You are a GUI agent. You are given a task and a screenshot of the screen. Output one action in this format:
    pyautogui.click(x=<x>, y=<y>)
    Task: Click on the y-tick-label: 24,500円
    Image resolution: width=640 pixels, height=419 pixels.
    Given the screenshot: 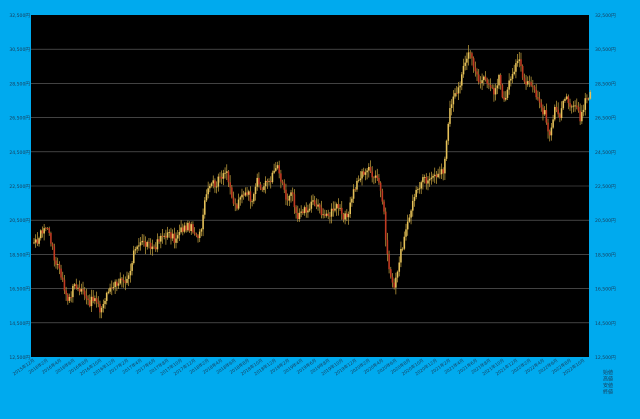 What is the action you would take?
    pyautogui.click(x=19, y=153)
    